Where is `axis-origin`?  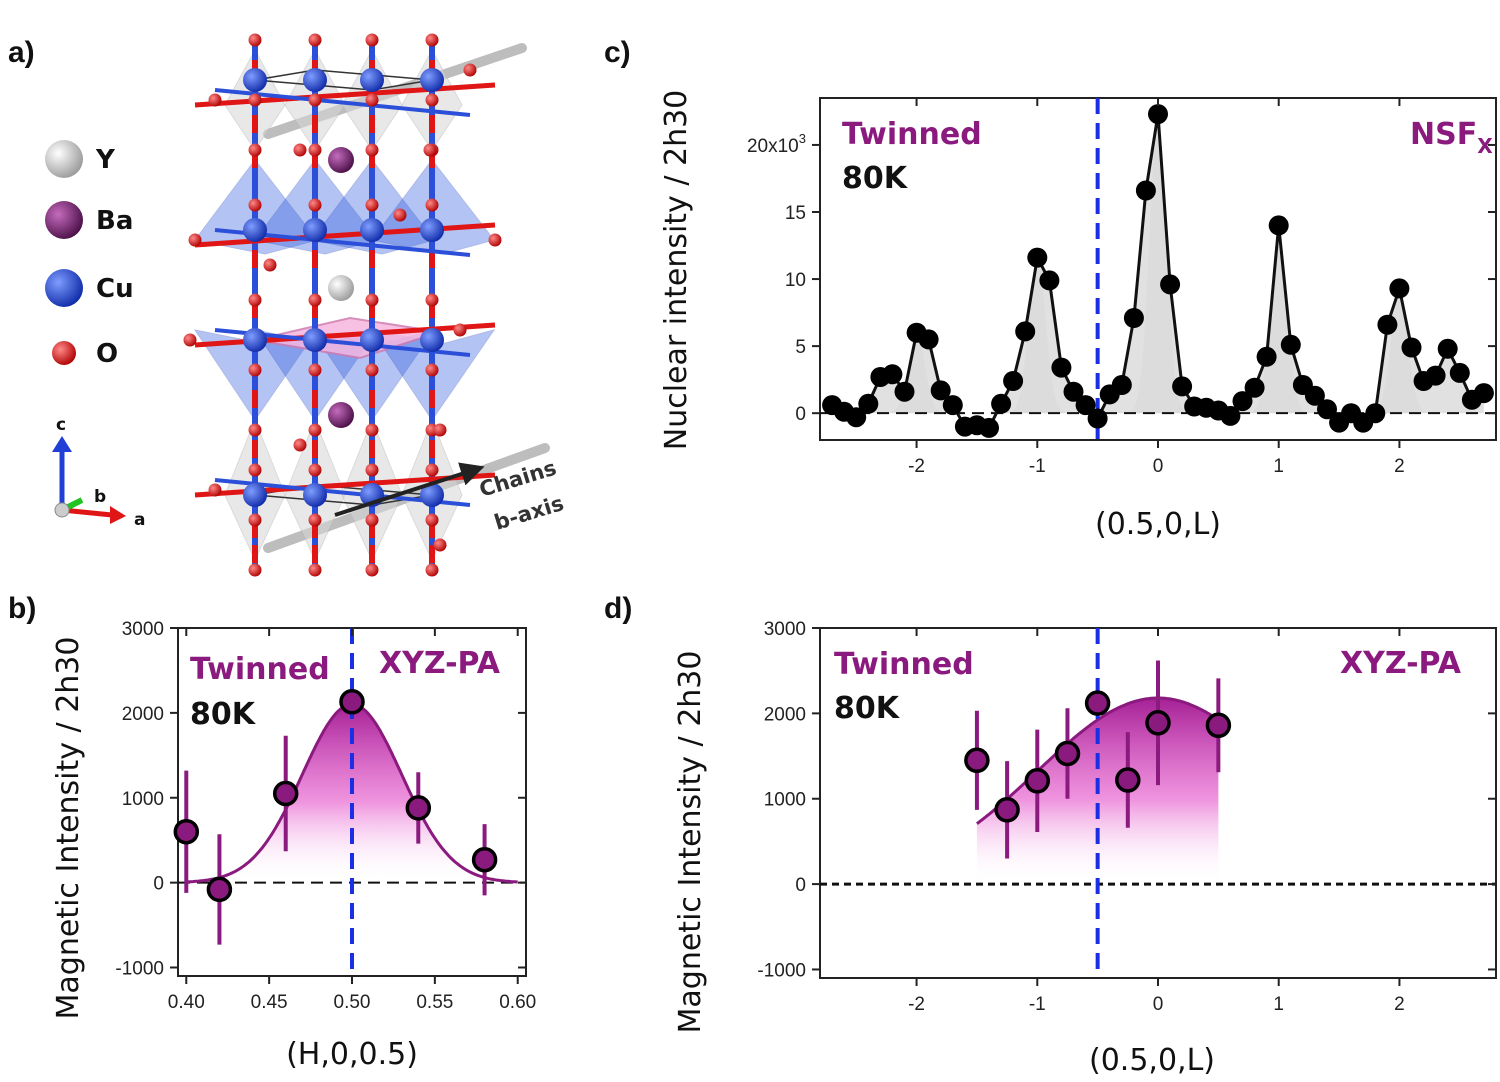 axis-origin is located at coordinates (62, 510).